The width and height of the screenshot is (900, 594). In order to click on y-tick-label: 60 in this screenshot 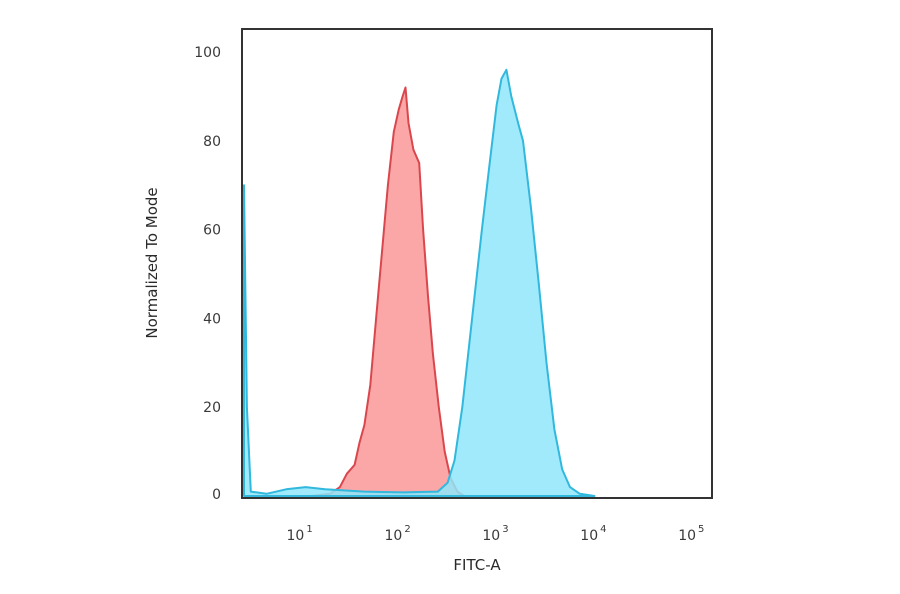, I will do `click(212, 231)`.